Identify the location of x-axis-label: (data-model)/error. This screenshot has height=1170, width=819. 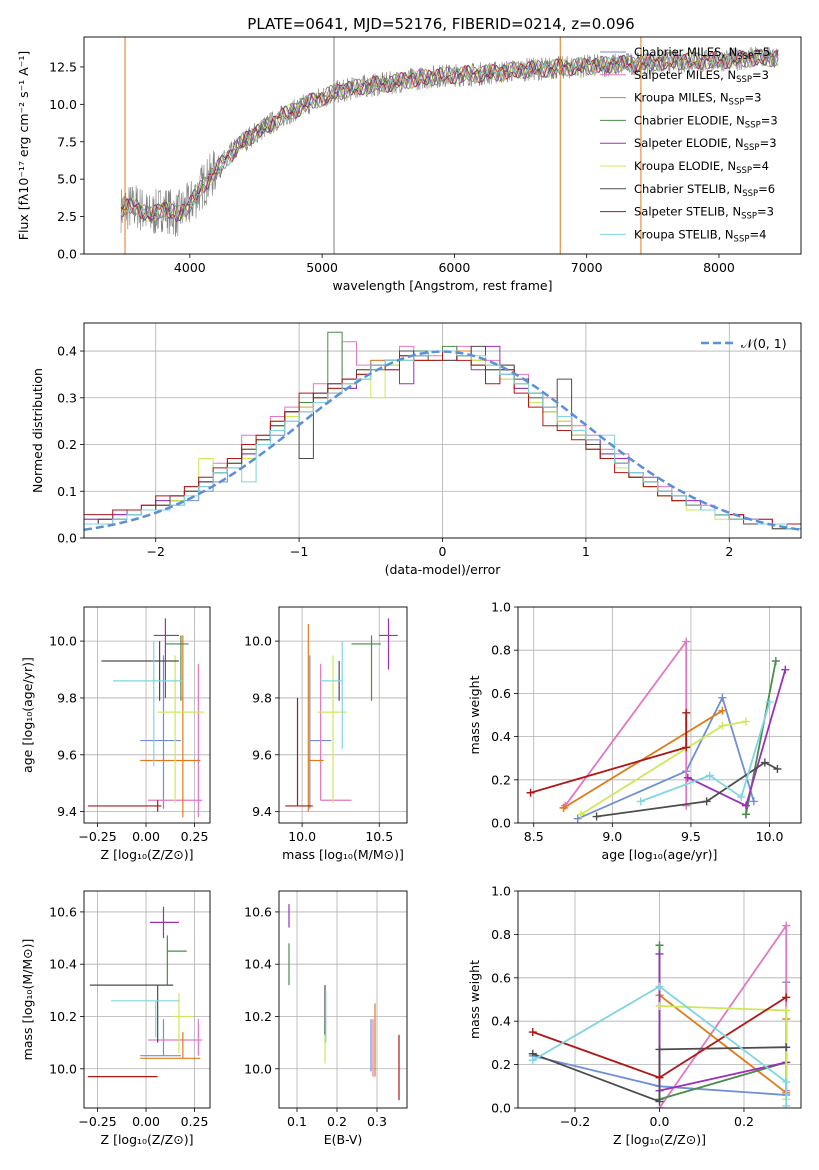
(443, 569).